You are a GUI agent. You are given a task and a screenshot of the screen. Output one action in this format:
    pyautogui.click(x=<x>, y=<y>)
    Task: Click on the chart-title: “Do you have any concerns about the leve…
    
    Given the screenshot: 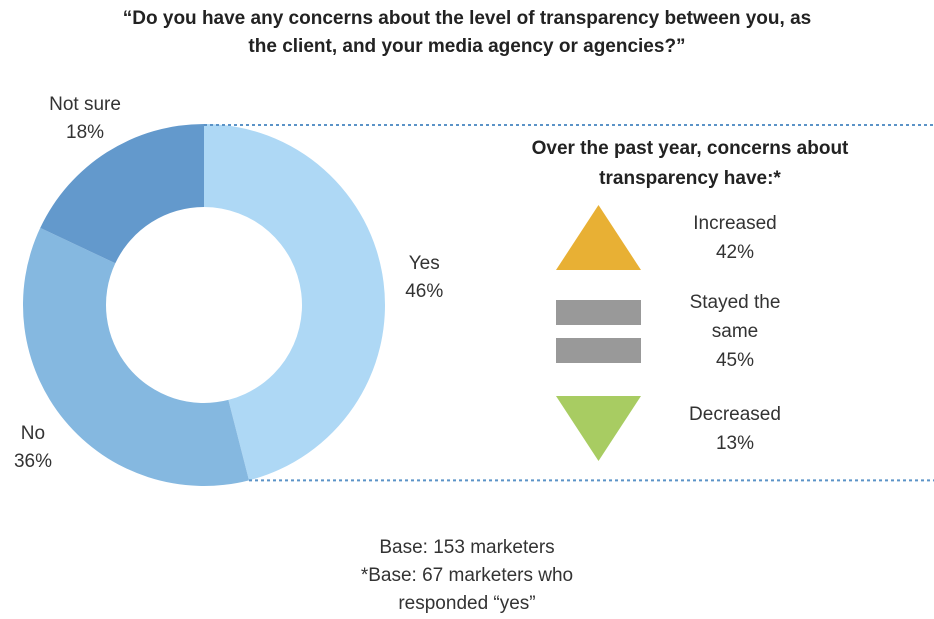 What is the action you would take?
    pyautogui.click(x=467, y=32)
    